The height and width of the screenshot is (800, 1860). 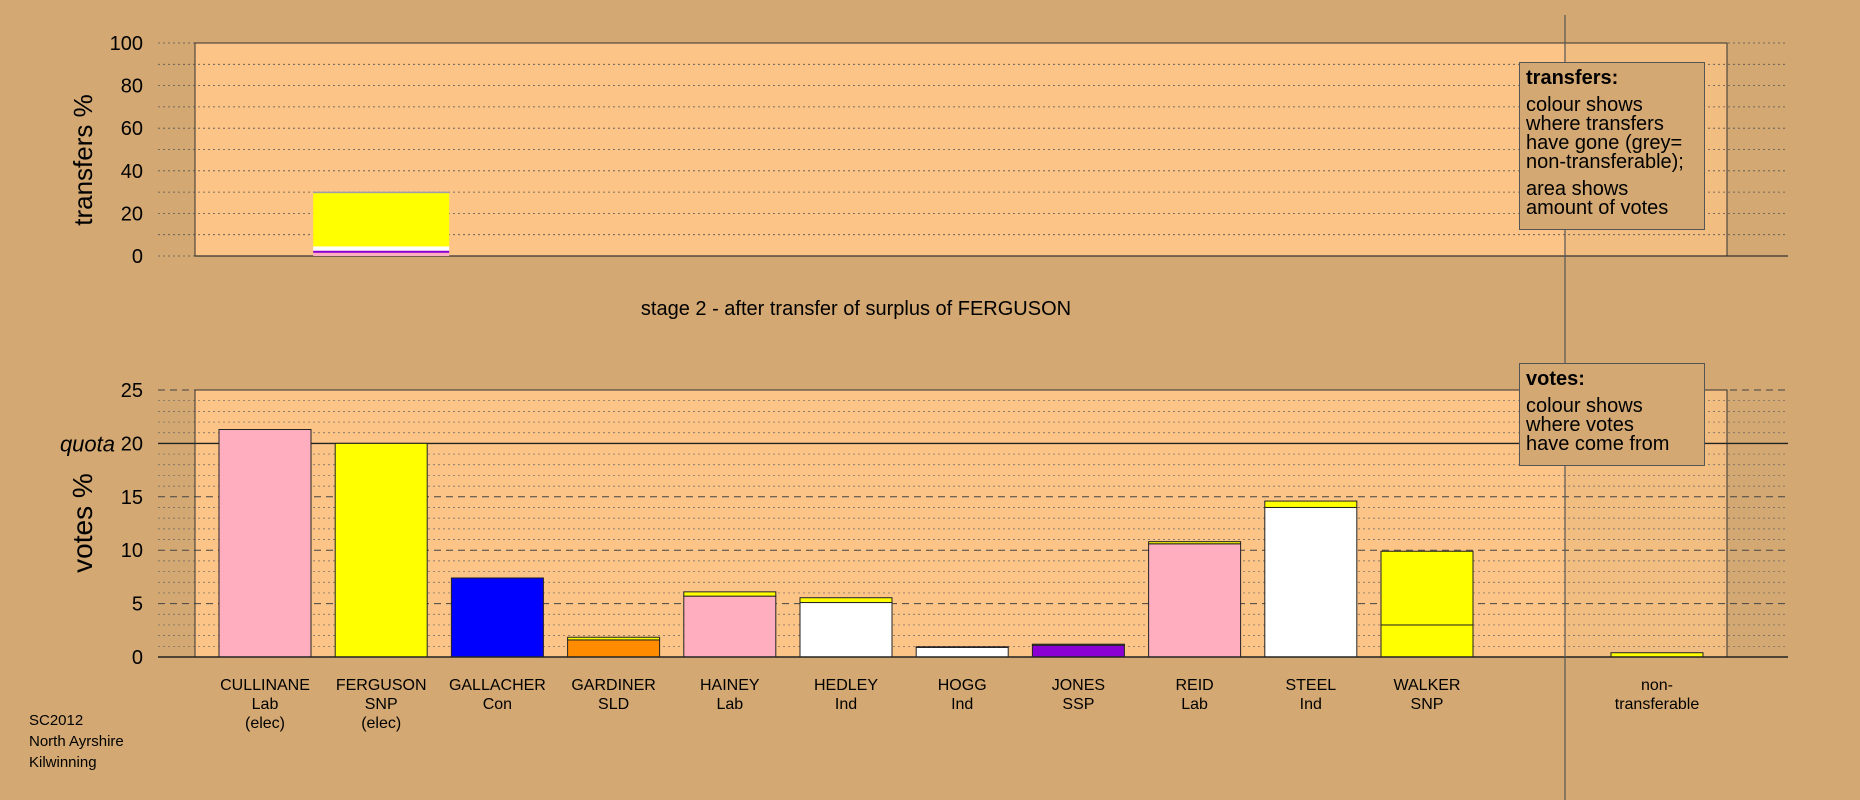 I want to click on nontransferable-label: non-, so click(x=1657, y=685).